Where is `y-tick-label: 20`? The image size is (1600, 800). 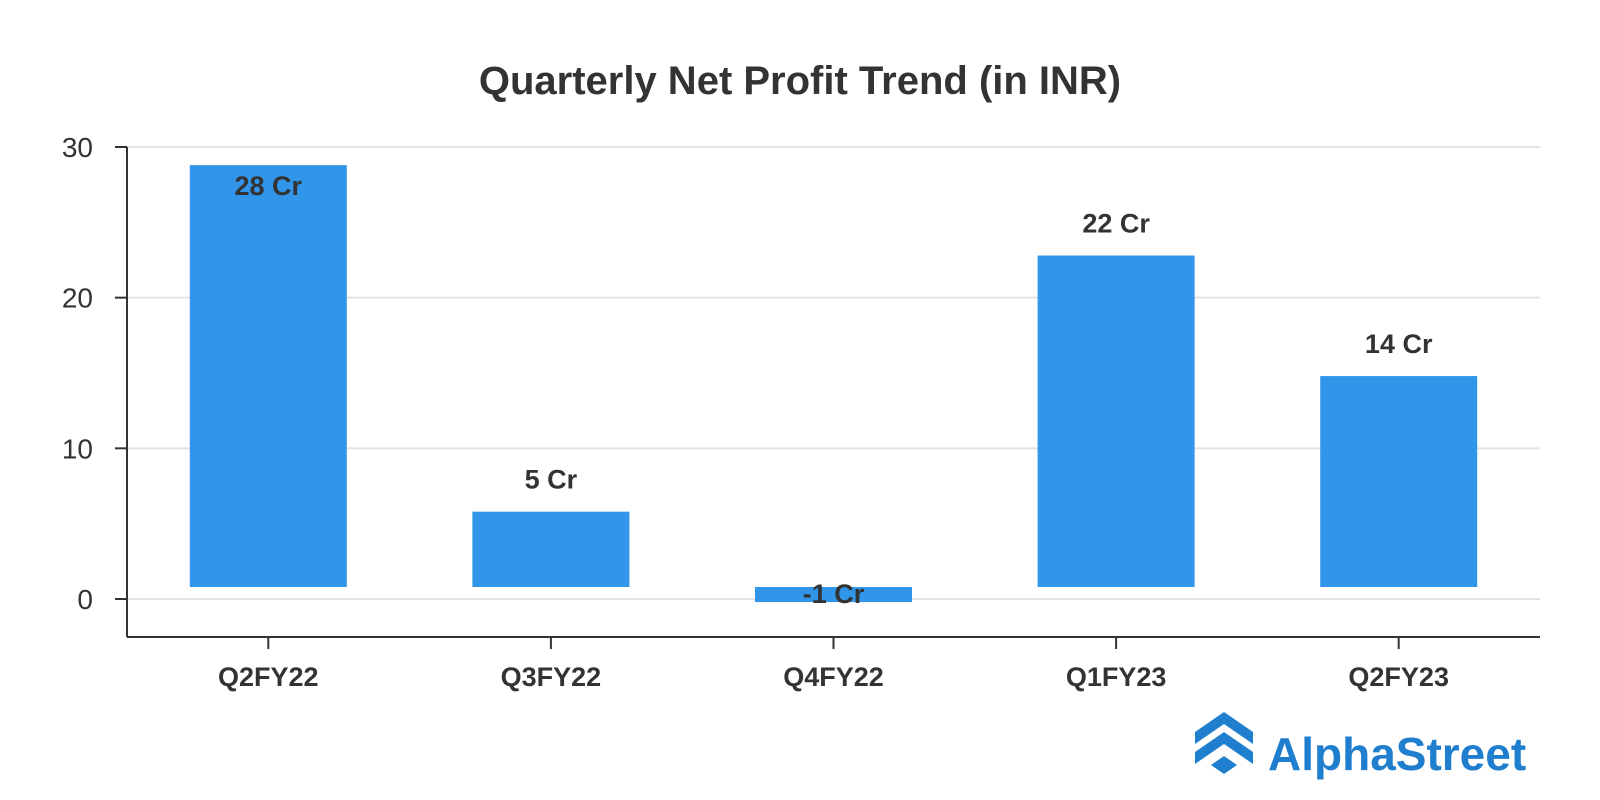
y-tick-label: 20 is located at coordinates (77, 298).